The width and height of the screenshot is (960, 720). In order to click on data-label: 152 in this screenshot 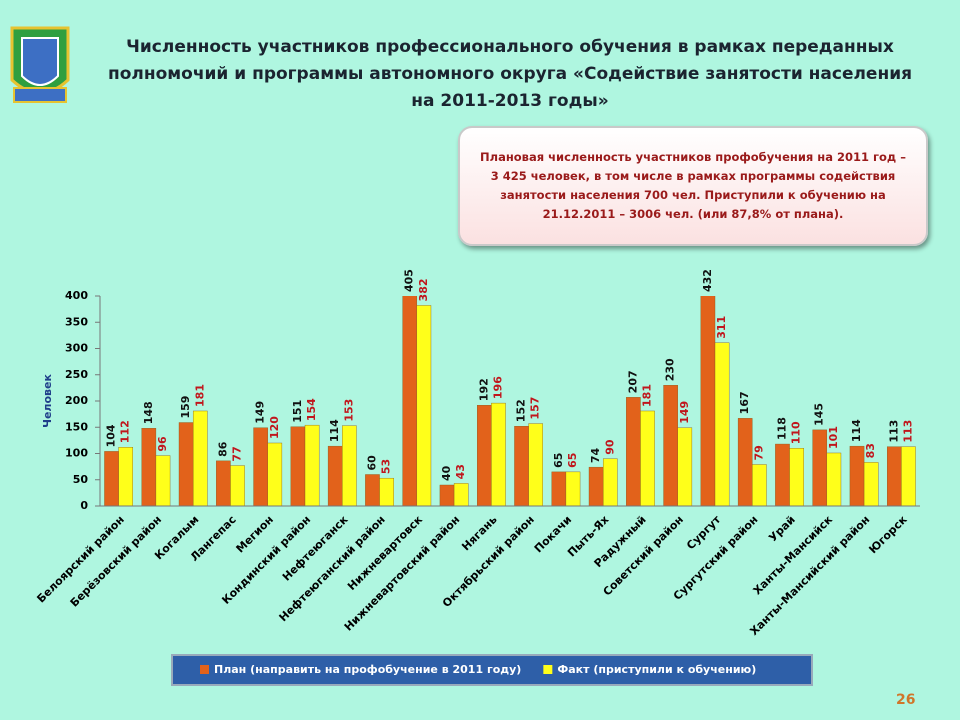, I will do `click(521, 410)`.